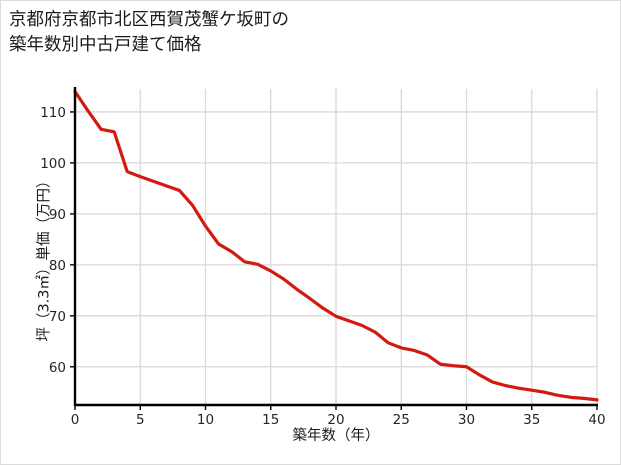 The height and width of the screenshot is (465, 621). I want to click on svg-text: 100, so click(53, 164).